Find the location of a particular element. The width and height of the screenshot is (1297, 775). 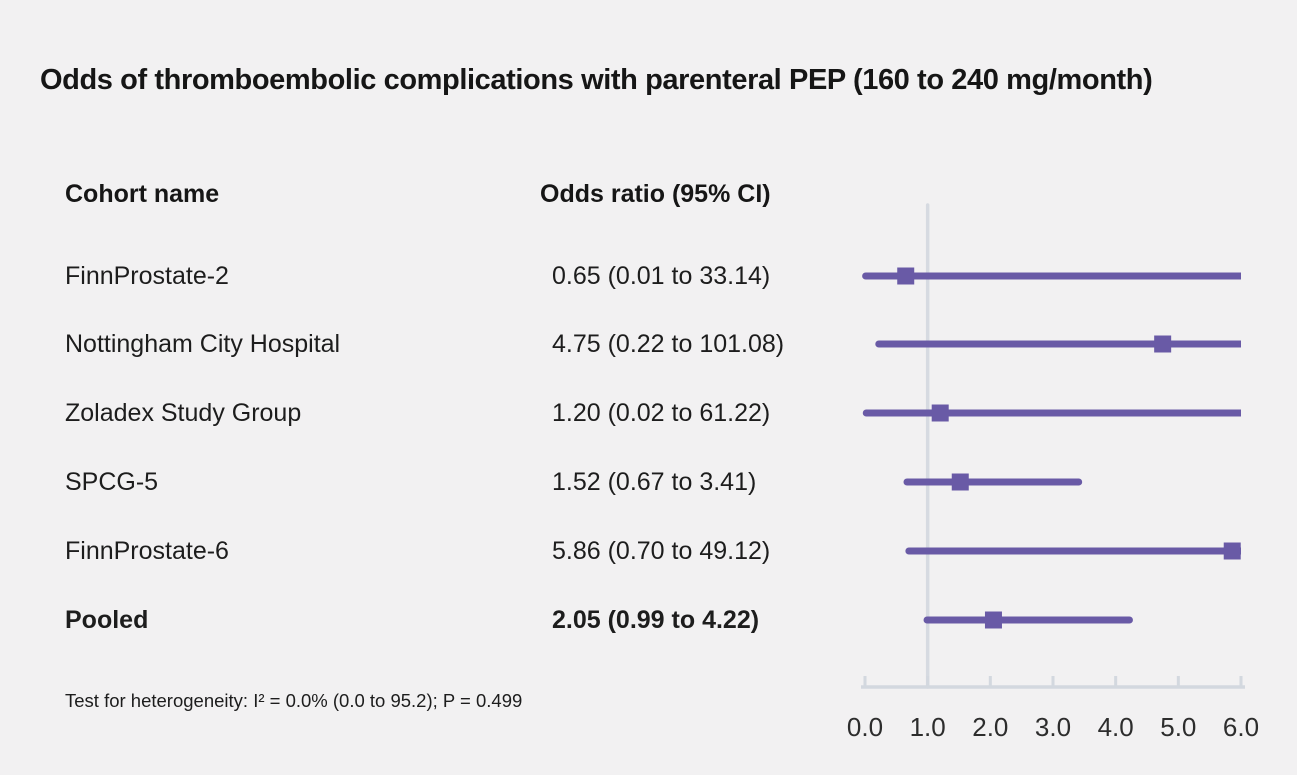

cohort-name: Nottingham City Hospital is located at coordinates (203, 344).